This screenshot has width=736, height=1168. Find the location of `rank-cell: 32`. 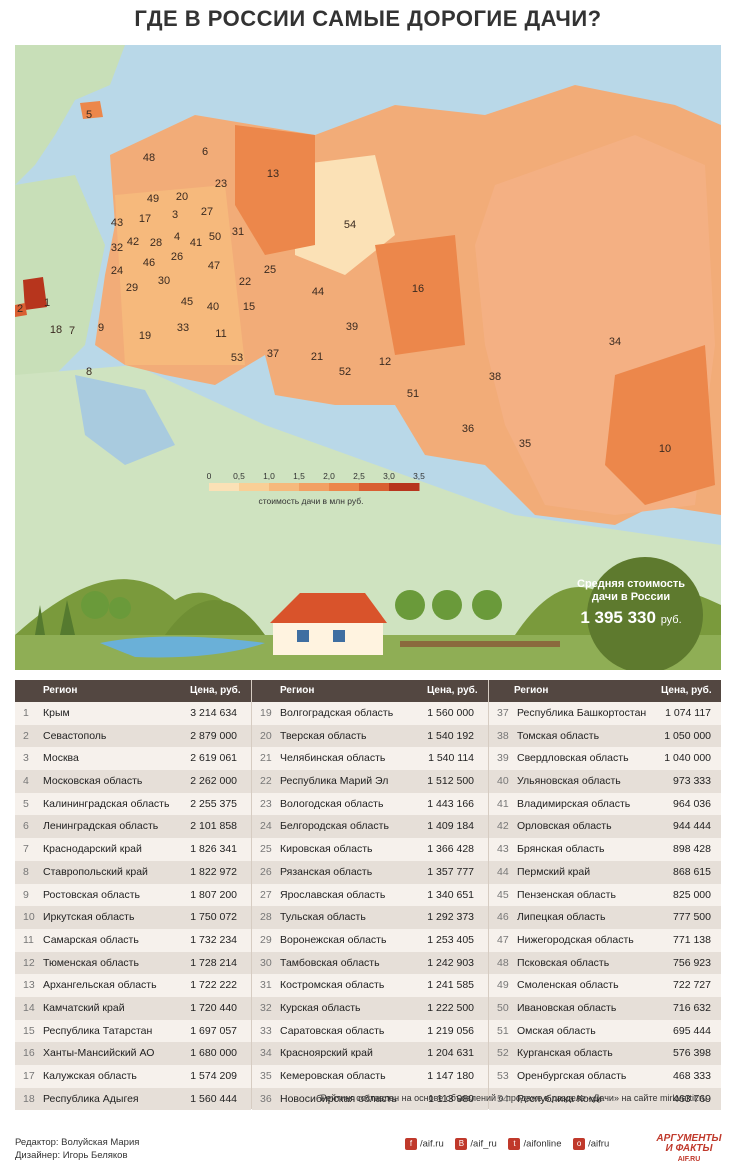

rank-cell: 32 is located at coordinates (266, 1007).